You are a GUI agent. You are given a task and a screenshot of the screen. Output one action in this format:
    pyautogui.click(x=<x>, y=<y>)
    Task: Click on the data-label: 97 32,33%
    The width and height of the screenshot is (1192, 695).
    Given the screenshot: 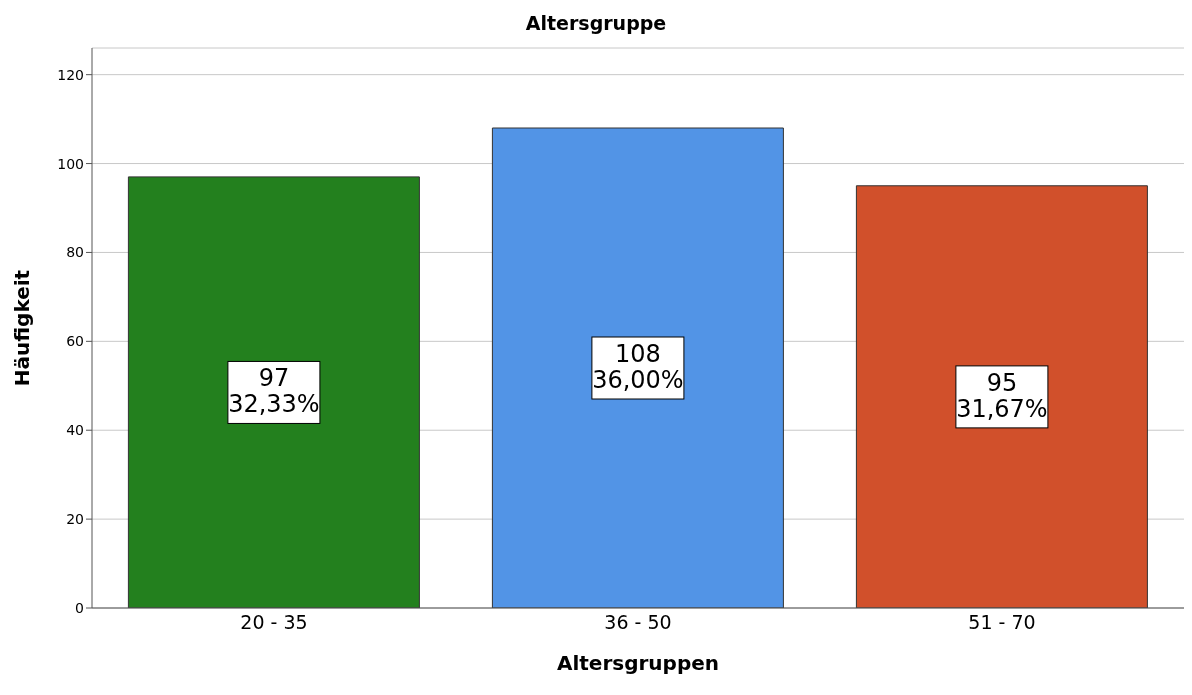 What is the action you would take?
    pyautogui.click(x=274, y=391)
    